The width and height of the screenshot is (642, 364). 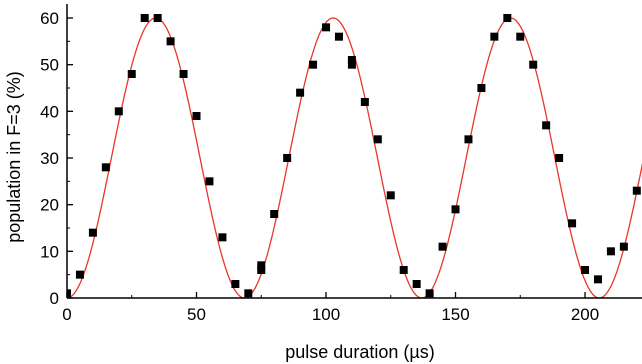 What do you see at coordinates (455, 314) in the screenshot?
I see `x-tick-label: 150` at bounding box center [455, 314].